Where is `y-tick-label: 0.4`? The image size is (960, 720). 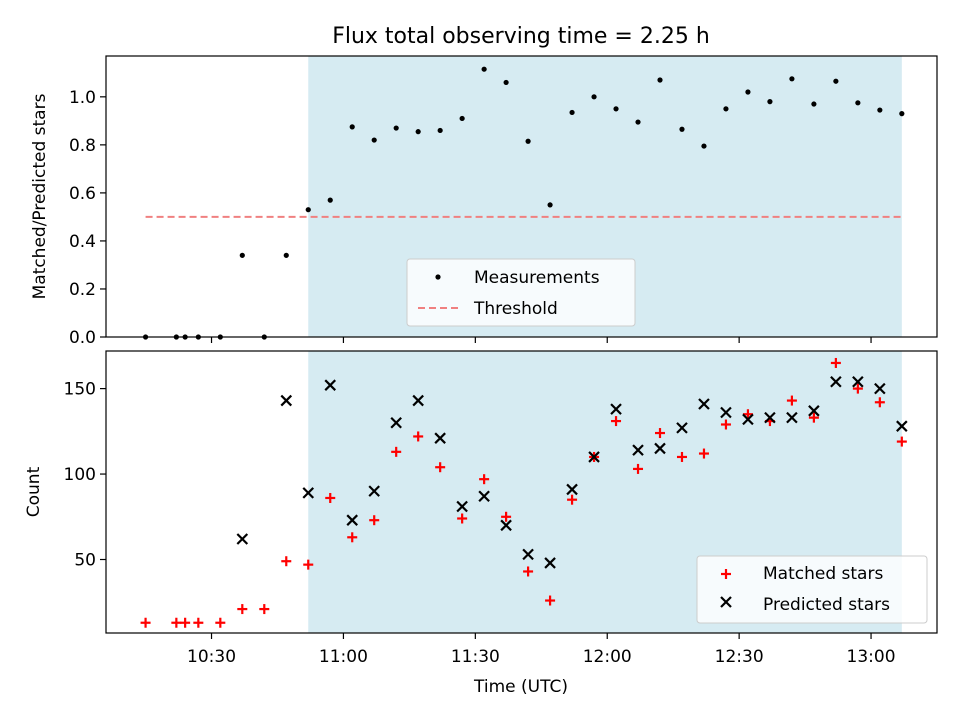
y-tick-label: 0.4 is located at coordinates (82, 242).